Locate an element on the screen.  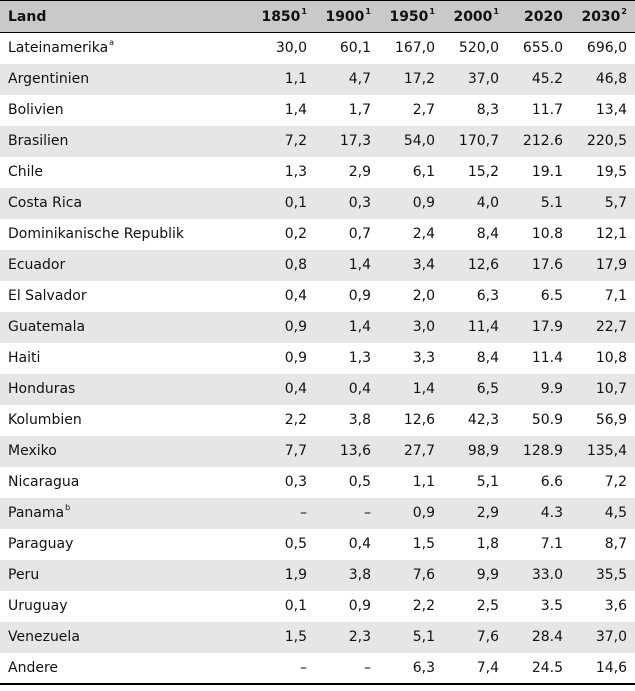
value-cell: 7,7 is located at coordinates (283, 451).